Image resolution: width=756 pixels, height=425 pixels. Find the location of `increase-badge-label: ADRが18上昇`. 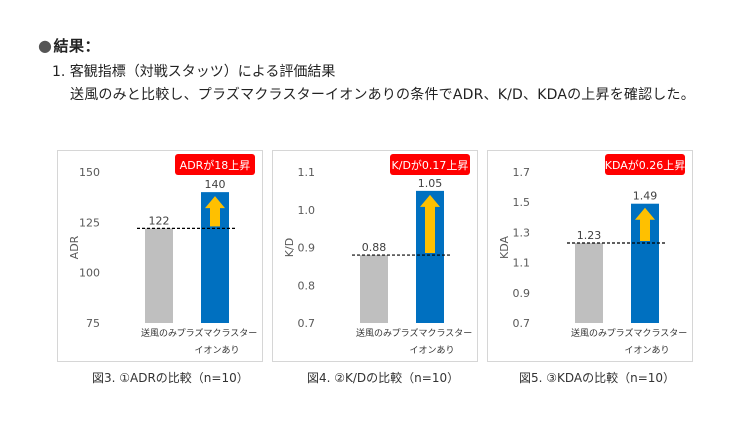

increase-badge-label: ADRが18上昇 is located at coordinates (215, 165).